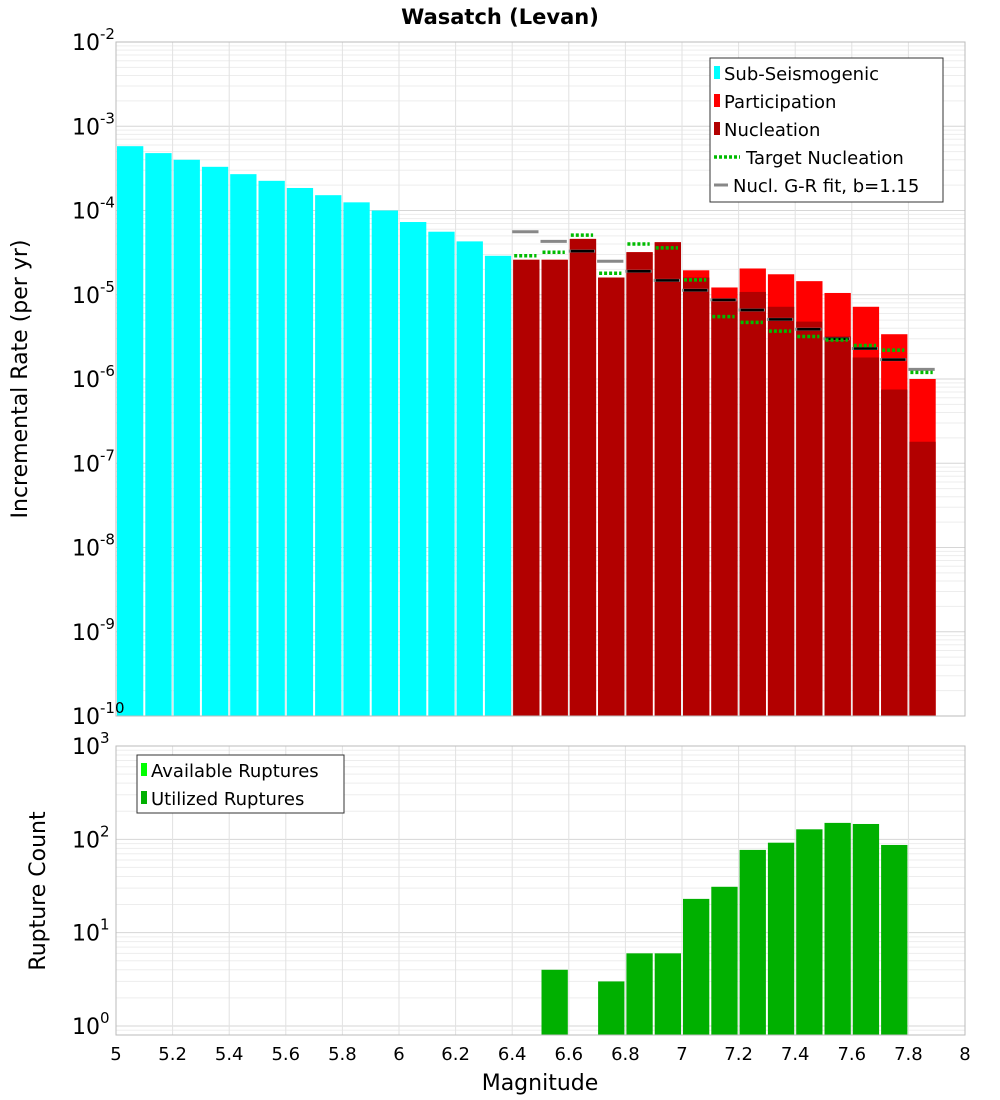 The image size is (1000, 1100). I want to click on top-y-tick-label: 10⁻⁶, so click(93, 377).